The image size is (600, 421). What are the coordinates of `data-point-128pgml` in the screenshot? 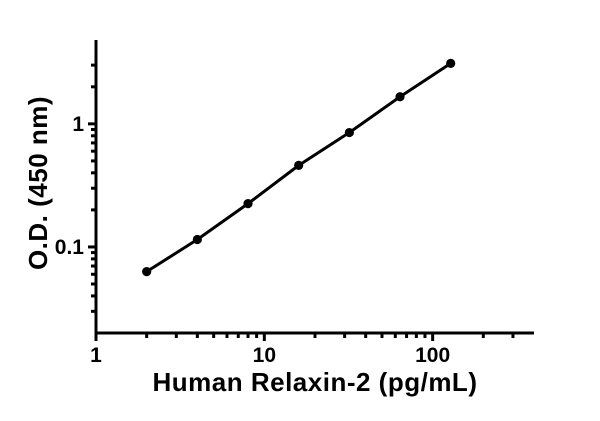 It's located at (451, 63).